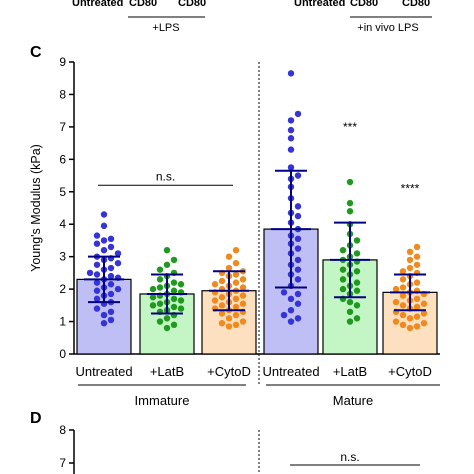 This screenshot has height=474, width=474. What do you see at coordinates (36, 52) in the screenshot?
I see `panel-c-label: C` at bounding box center [36, 52].